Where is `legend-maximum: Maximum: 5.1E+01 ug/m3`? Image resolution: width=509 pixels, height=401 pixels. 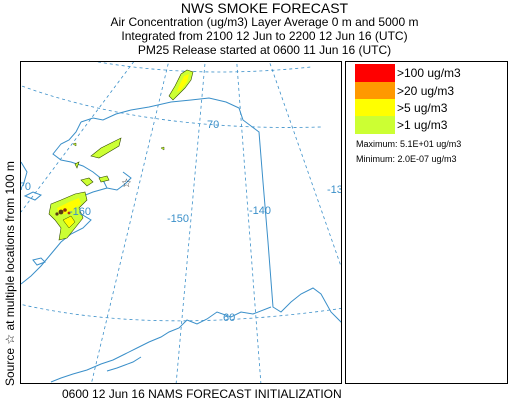 legend-maximum: Maximum: 5.1E+01 ug/m3 is located at coordinates (409, 144).